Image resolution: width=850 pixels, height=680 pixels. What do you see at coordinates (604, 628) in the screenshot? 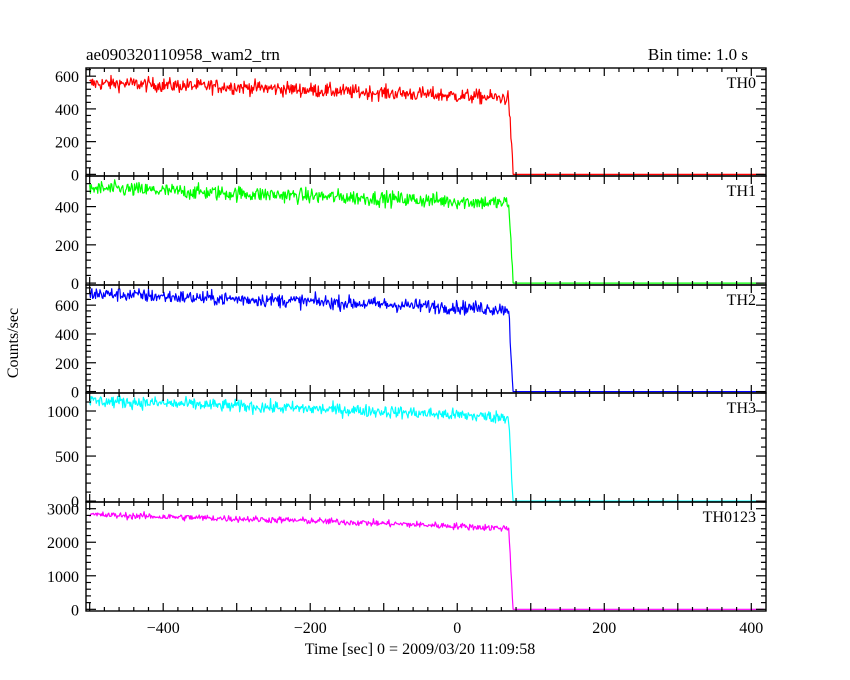
I see `x-tick-label: 200` at bounding box center [604, 628].